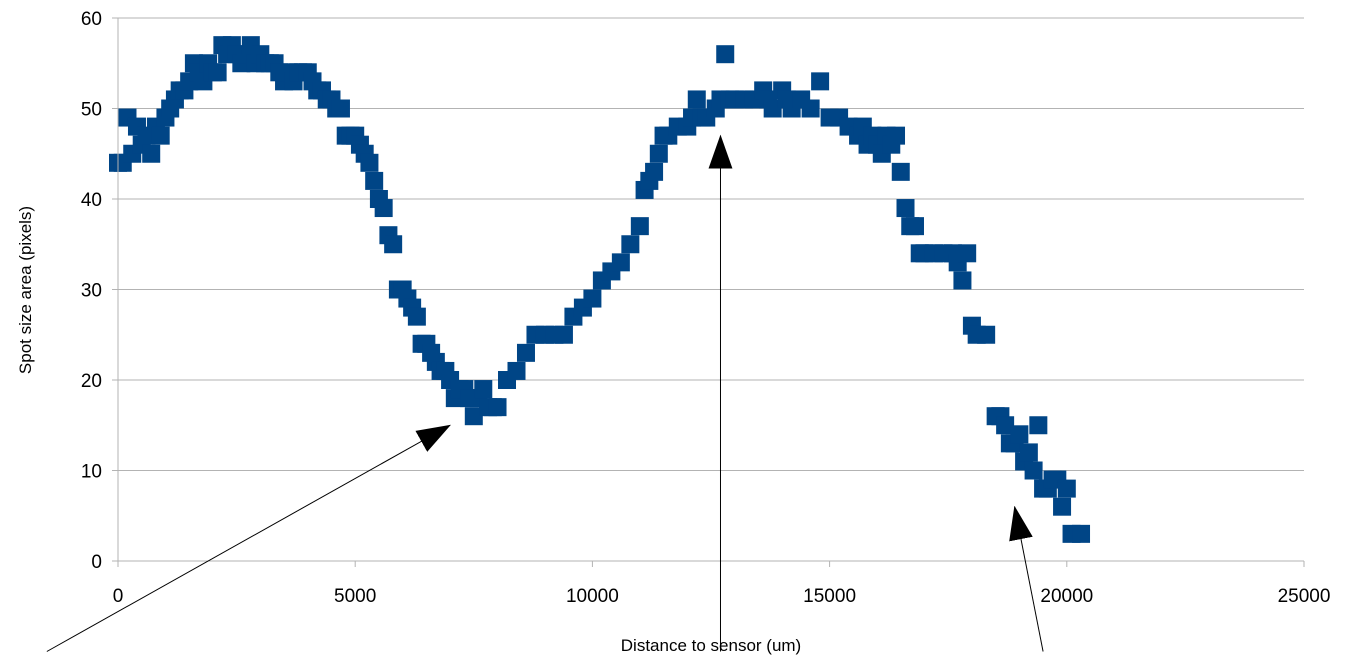  I want to click on y-tick-label: 0, so click(96, 562).